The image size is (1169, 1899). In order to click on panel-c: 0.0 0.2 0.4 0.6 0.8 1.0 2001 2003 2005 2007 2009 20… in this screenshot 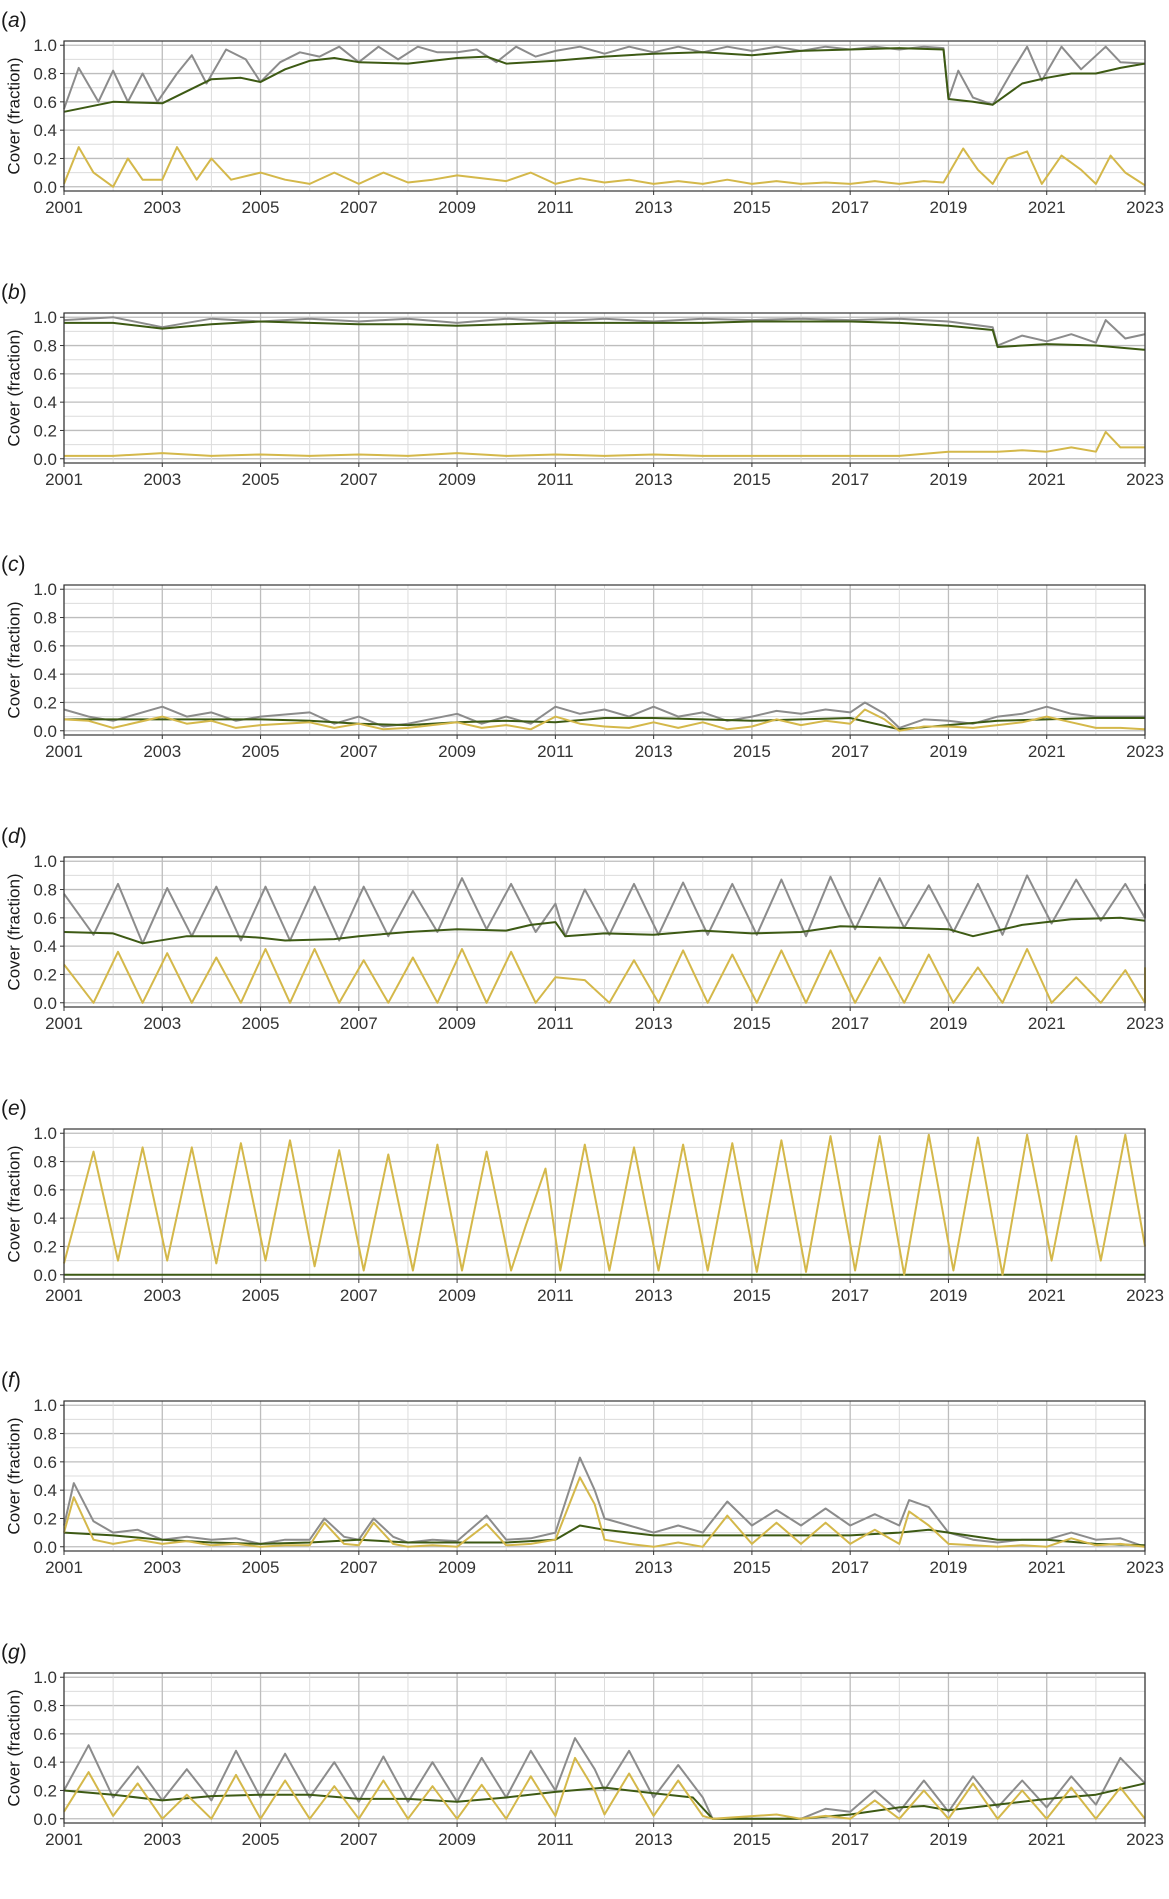, I will do `click(582, 657)`.